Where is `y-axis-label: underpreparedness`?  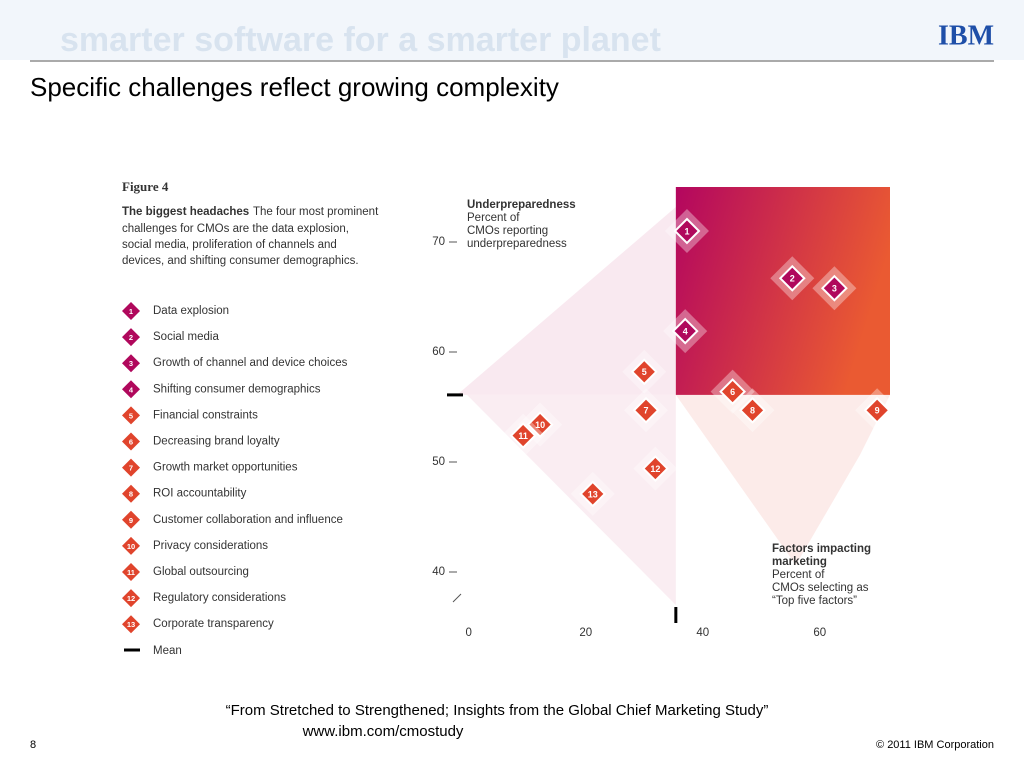 y-axis-label: underpreparedness is located at coordinates (517, 244).